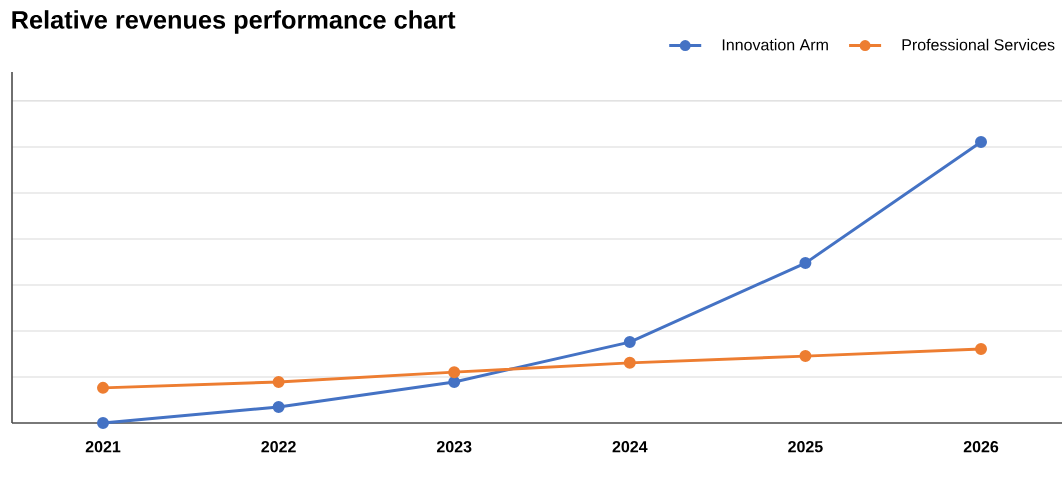  I want to click on x-tick-label: 2026, so click(981, 447).